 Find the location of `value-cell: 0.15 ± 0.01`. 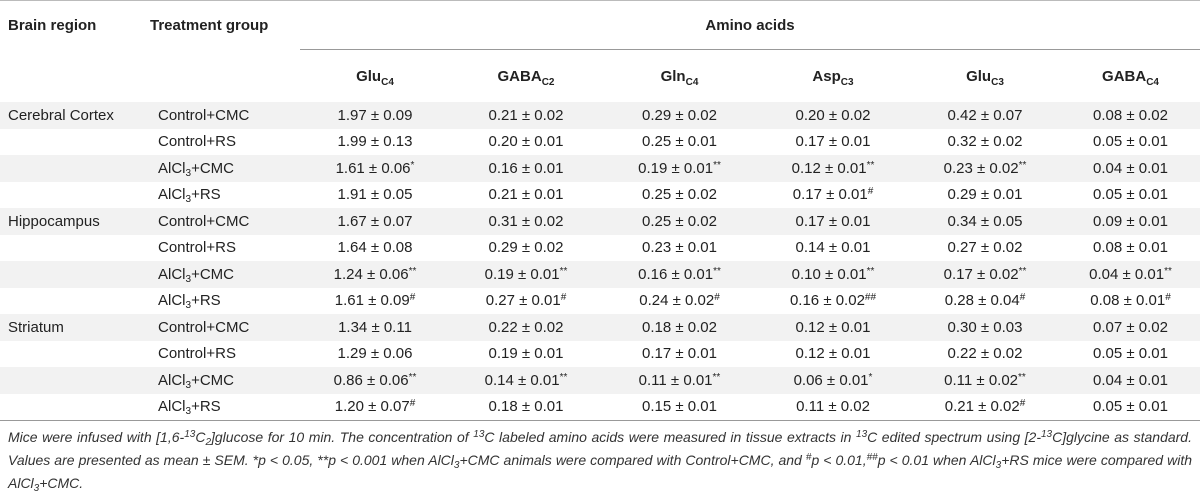

value-cell: 0.15 ± 0.01 is located at coordinates (679, 407).